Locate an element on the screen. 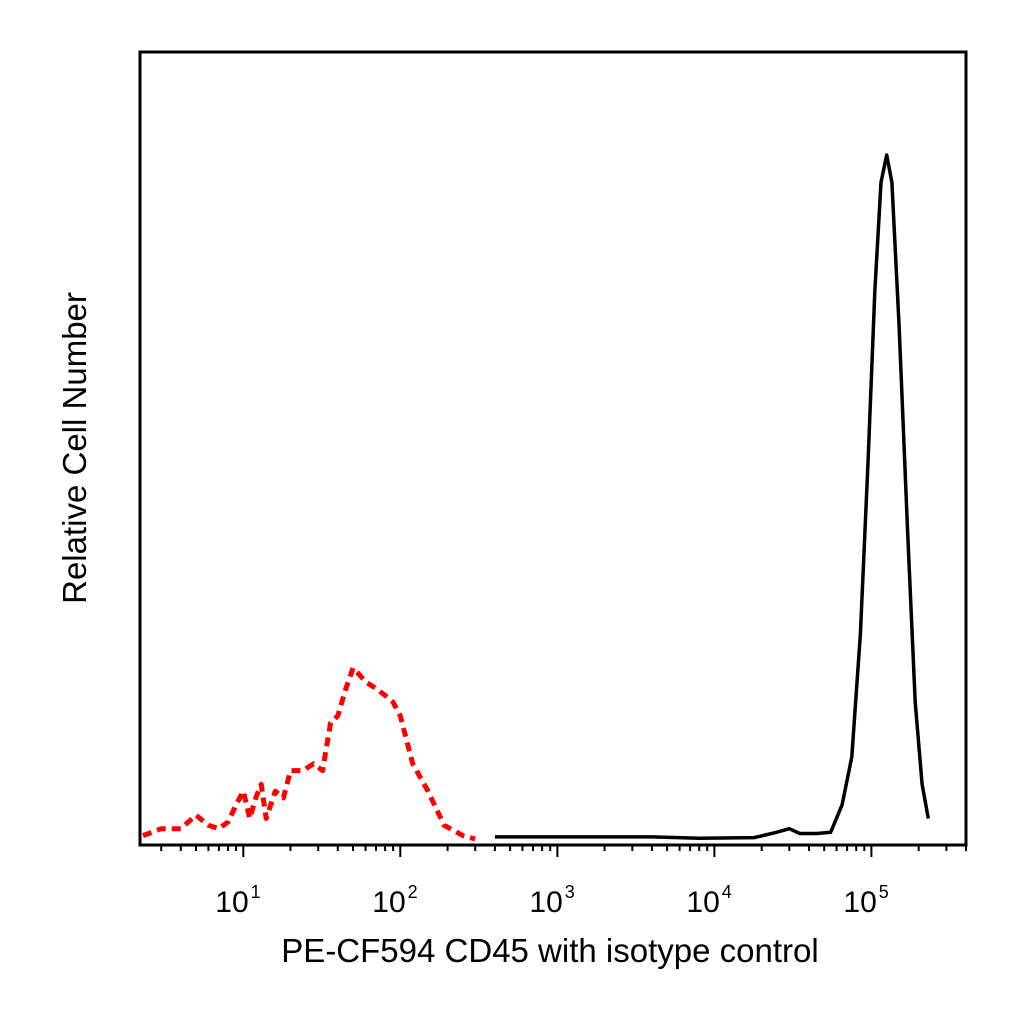  x-axis-ticks: 10 1 10 2 10 3 10 4 10 5 is located at coordinates (563, 882).